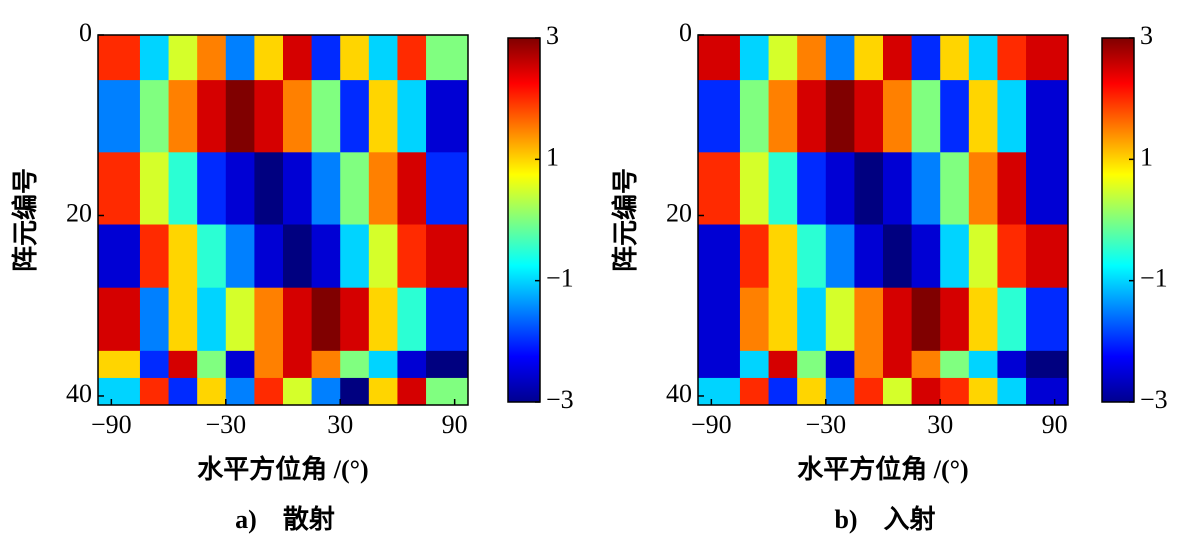  Describe the element at coordinates (340, 424) in the screenshot. I see `x-tick-label: 30` at that location.